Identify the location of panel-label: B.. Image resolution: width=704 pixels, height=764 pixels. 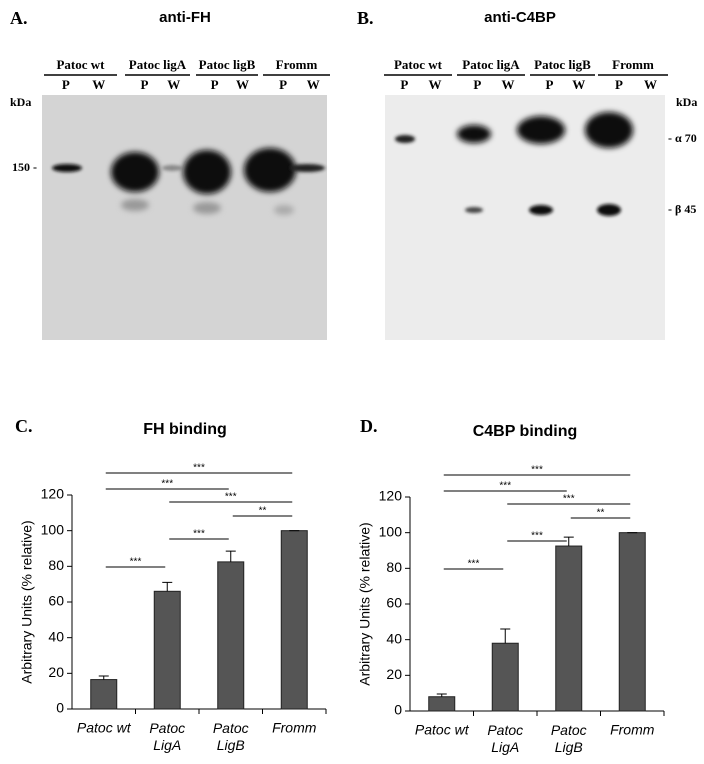
(365, 18).